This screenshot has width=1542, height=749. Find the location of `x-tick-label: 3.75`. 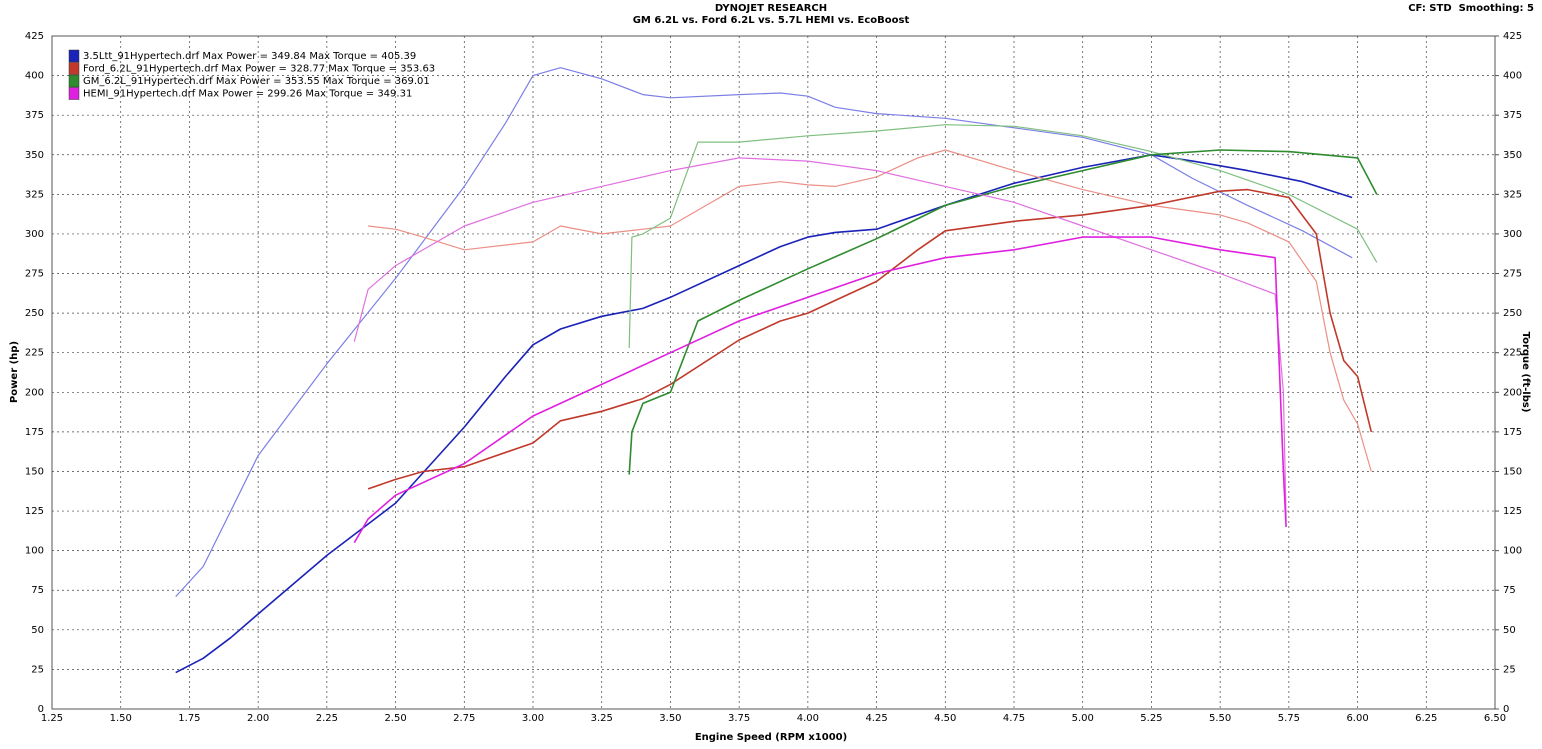

x-tick-label: 3.75 is located at coordinates (739, 718).